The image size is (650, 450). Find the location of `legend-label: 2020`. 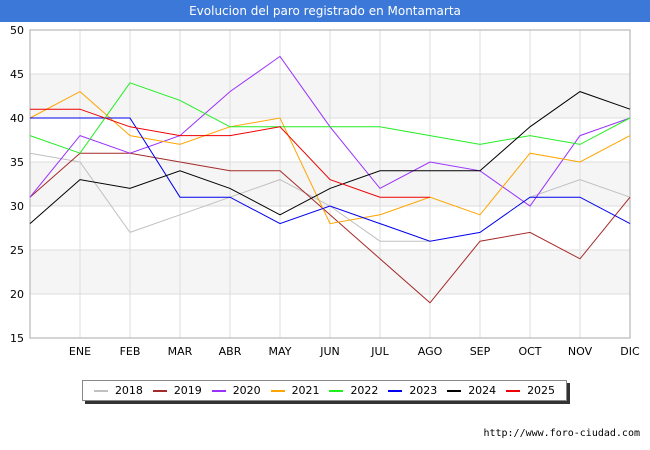

legend-label: 2020 is located at coordinates (246, 390).